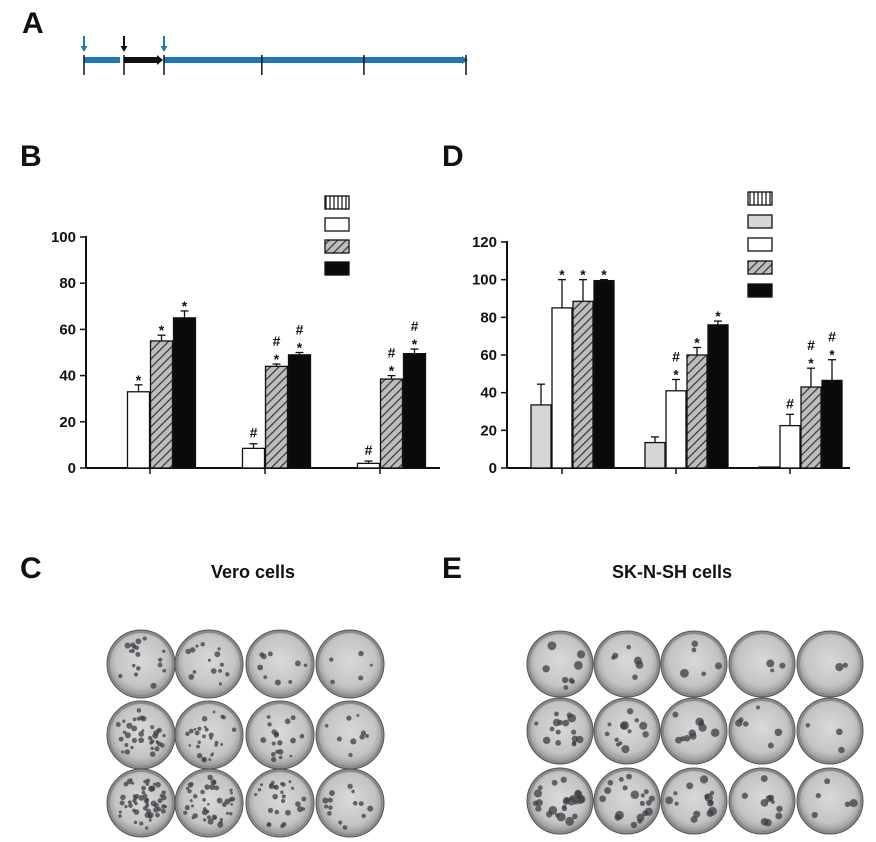 This screenshot has width=876, height=842. I want to click on y-tick-label: 0, so click(493, 468).